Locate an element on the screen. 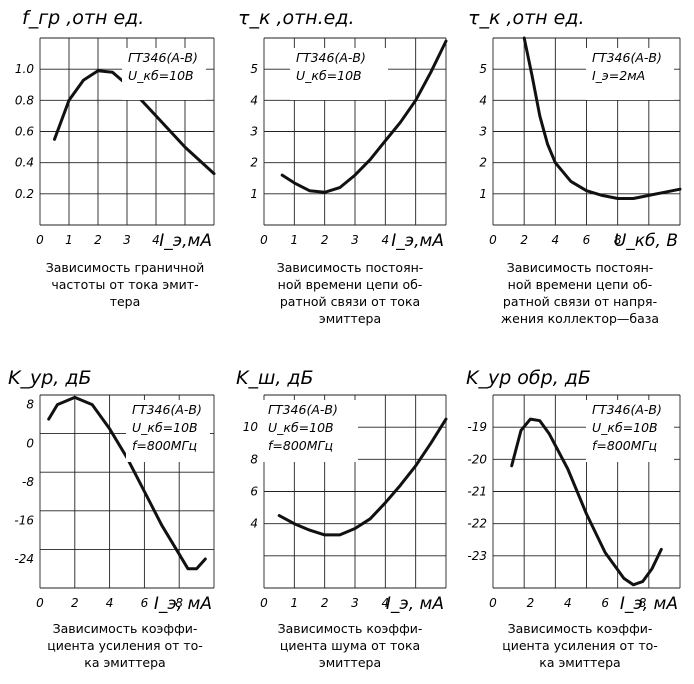  y-axis-label: τ_к ,отн.ед. is located at coordinates (296, 18).